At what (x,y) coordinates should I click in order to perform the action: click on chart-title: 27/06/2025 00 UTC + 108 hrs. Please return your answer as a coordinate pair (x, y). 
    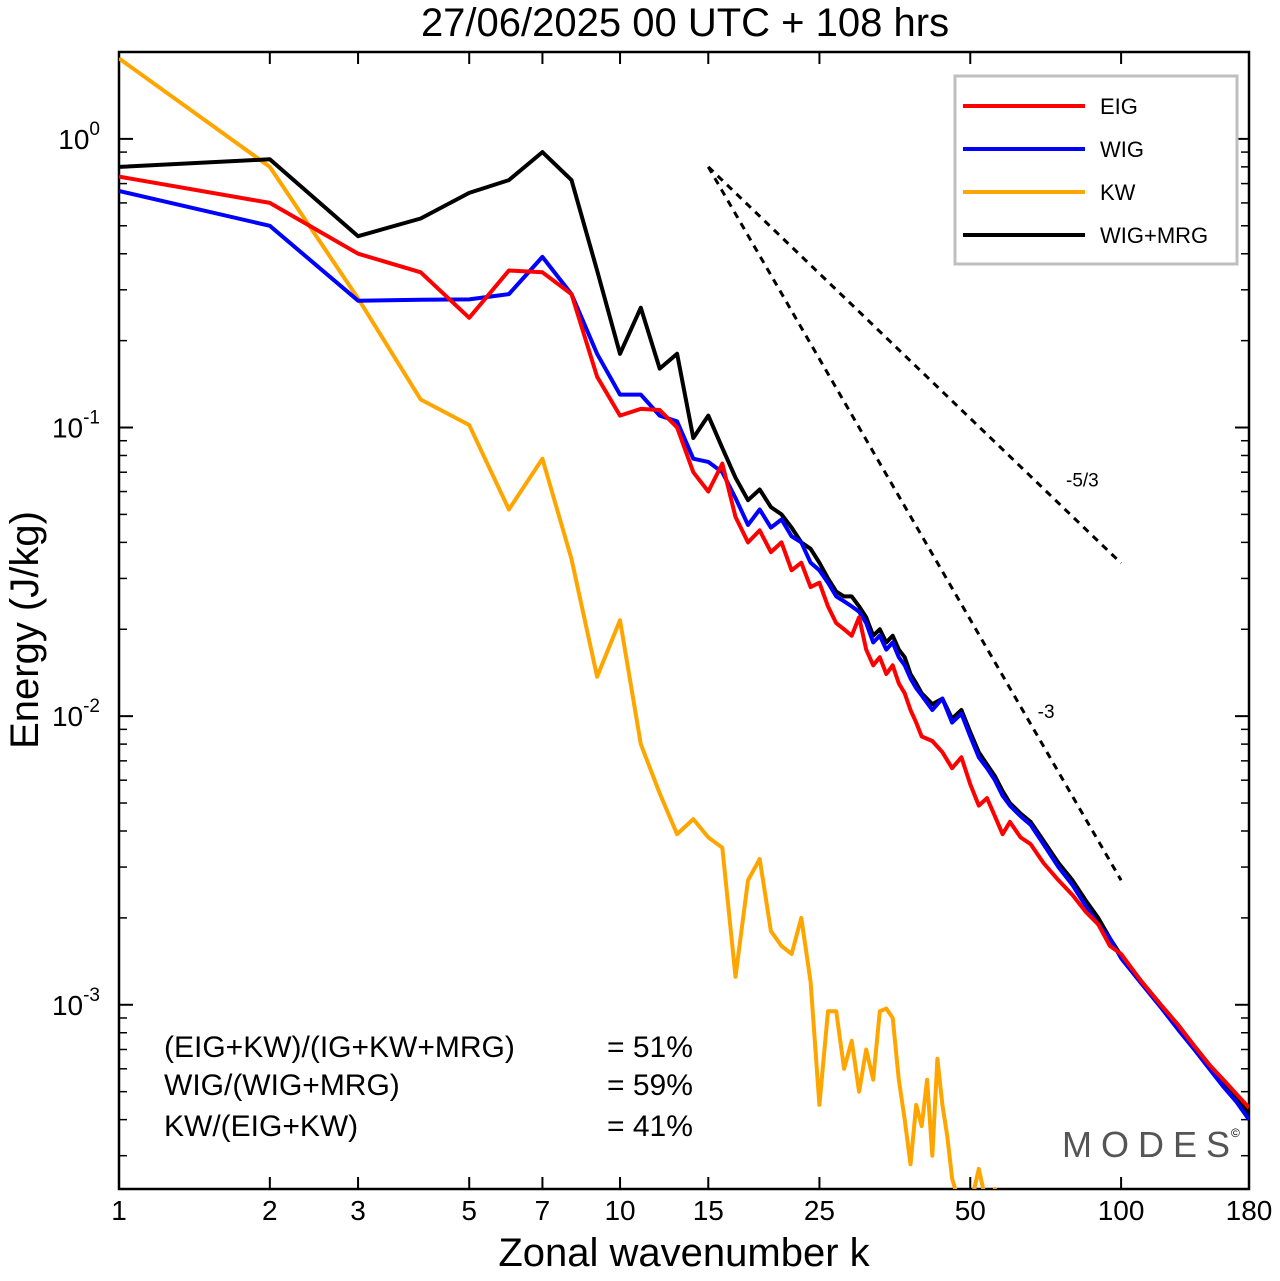
    Looking at the image, I should click on (685, 23).